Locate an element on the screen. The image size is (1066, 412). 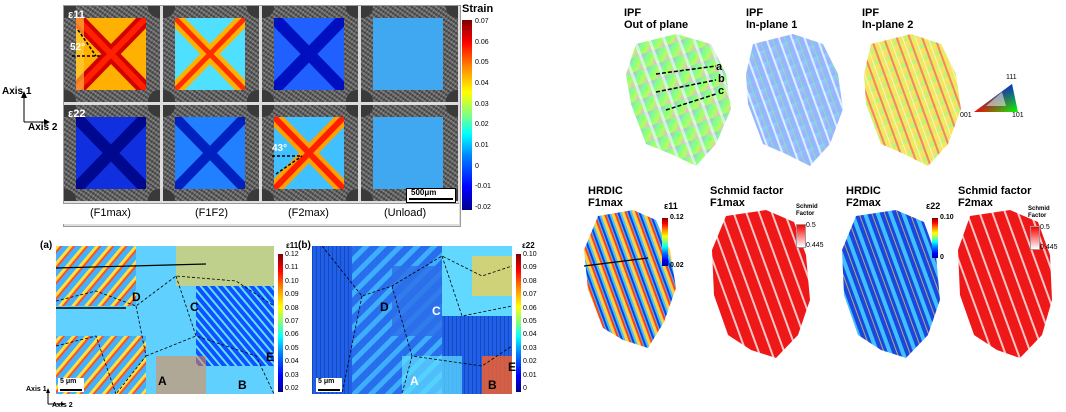
br-cb1 is located at coordinates (665, 242).